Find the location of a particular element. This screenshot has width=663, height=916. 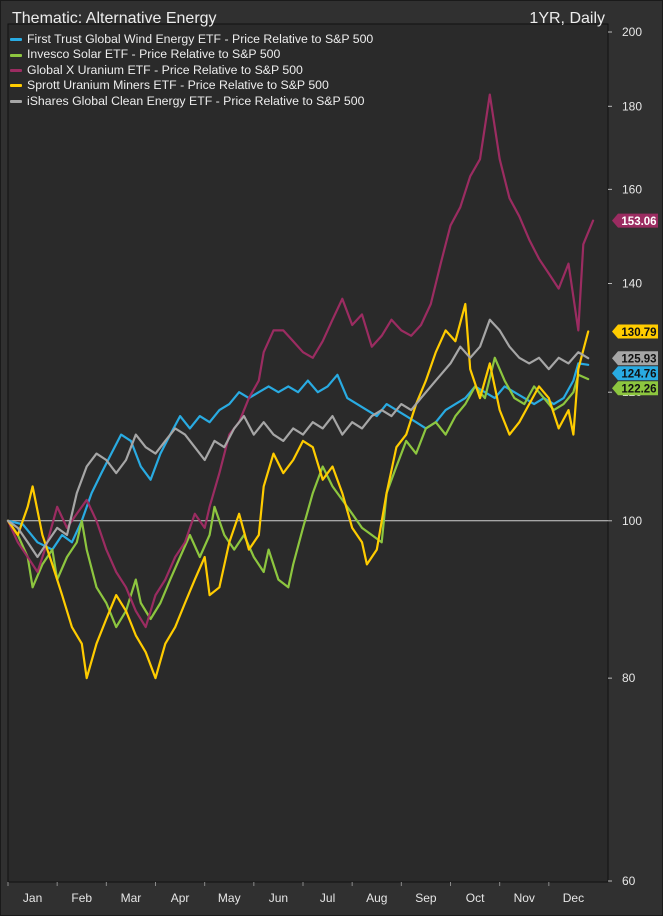

value-tag-solar is located at coordinates (635, 388).